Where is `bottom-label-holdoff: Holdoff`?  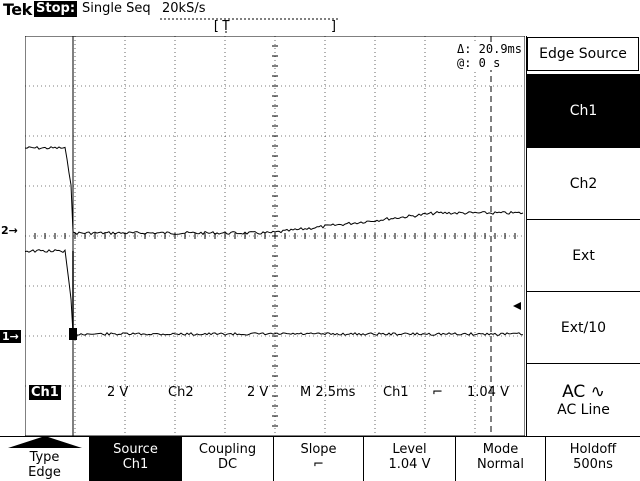
bottom-label-holdoff: Holdoff is located at coordinates (593, 449).